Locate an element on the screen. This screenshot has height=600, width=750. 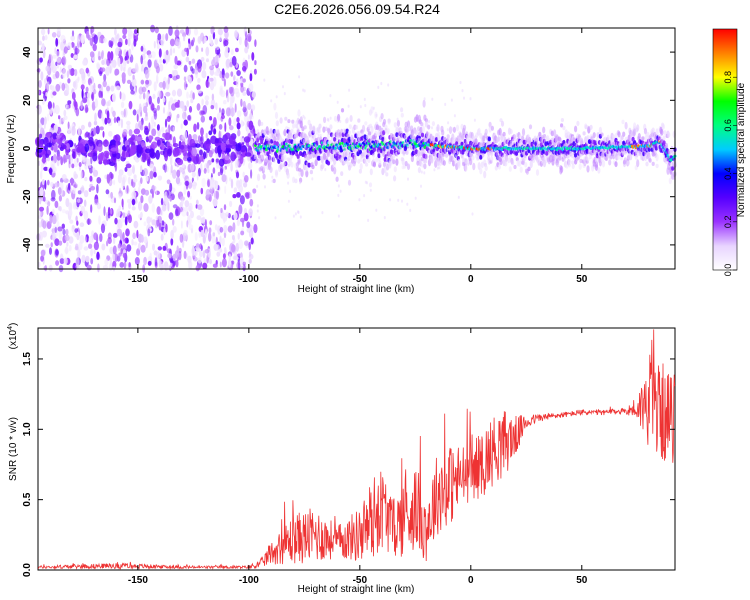
spectrogram-y-tick-label: -40 is located at coordinates (27, 244).